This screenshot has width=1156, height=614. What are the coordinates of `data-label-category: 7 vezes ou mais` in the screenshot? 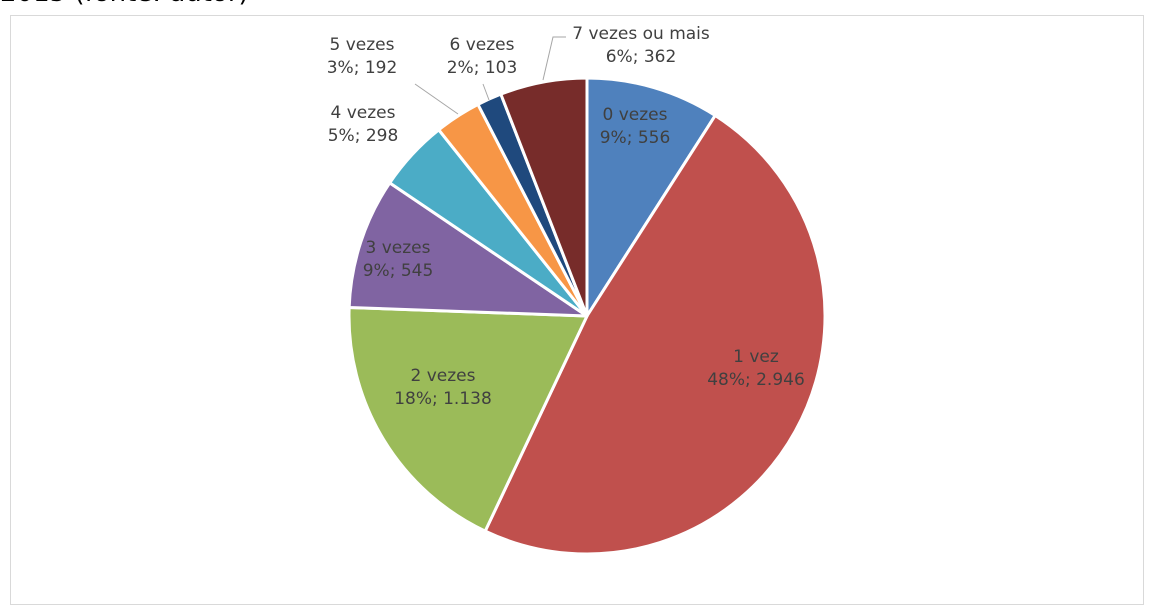 It's located at (641, 34).